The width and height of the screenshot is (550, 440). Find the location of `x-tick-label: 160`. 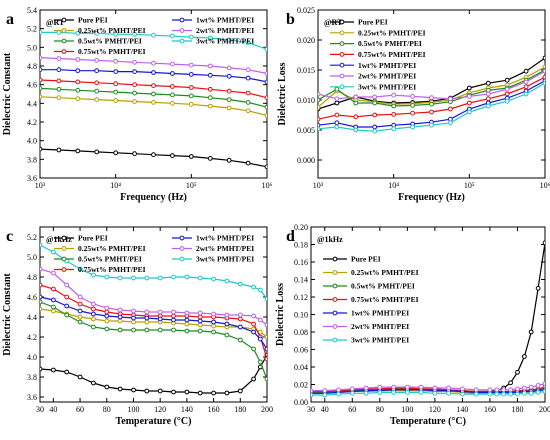

x-tick-label: 160 is located at coordinates (490, 409).